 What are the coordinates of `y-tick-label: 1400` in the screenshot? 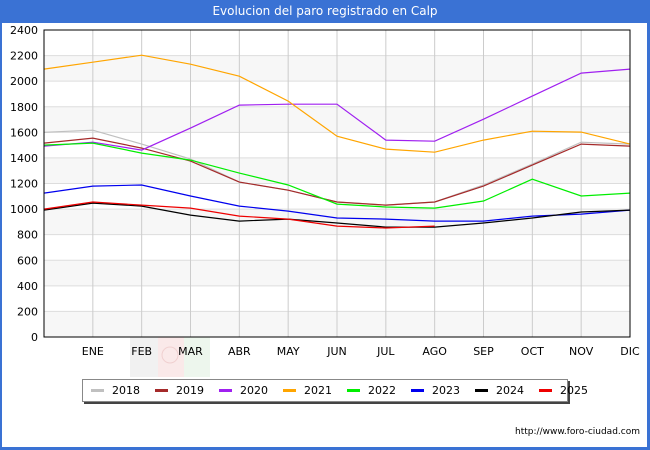 It's located at (24, 158).